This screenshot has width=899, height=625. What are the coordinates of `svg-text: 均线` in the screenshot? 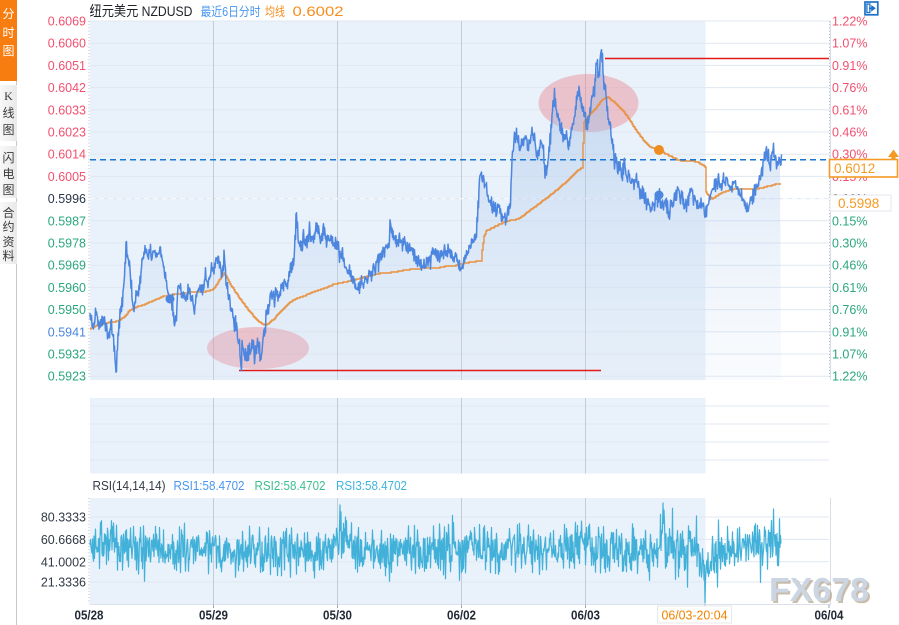 It's located at (275, 12).